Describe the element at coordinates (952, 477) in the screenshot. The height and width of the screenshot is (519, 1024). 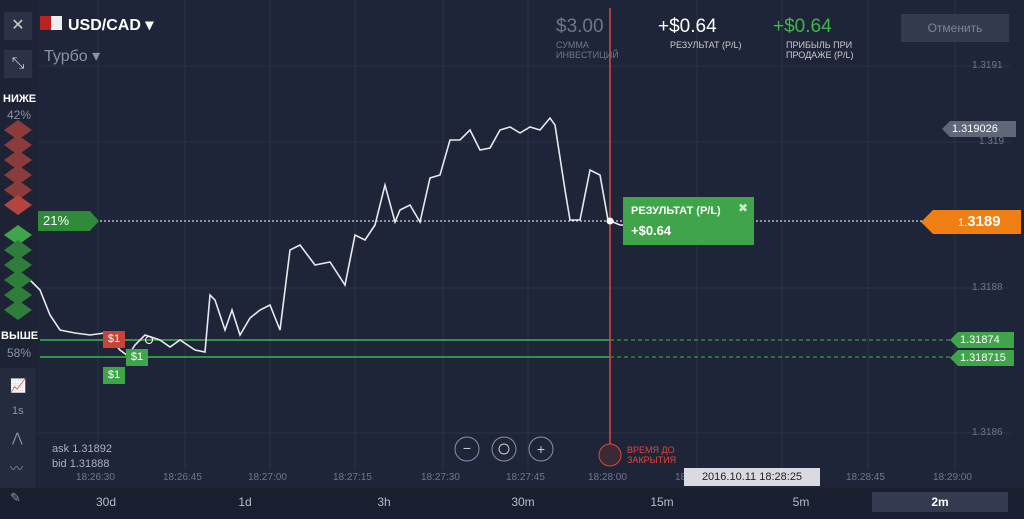
I see `time-label: 18:29:00` at that location.